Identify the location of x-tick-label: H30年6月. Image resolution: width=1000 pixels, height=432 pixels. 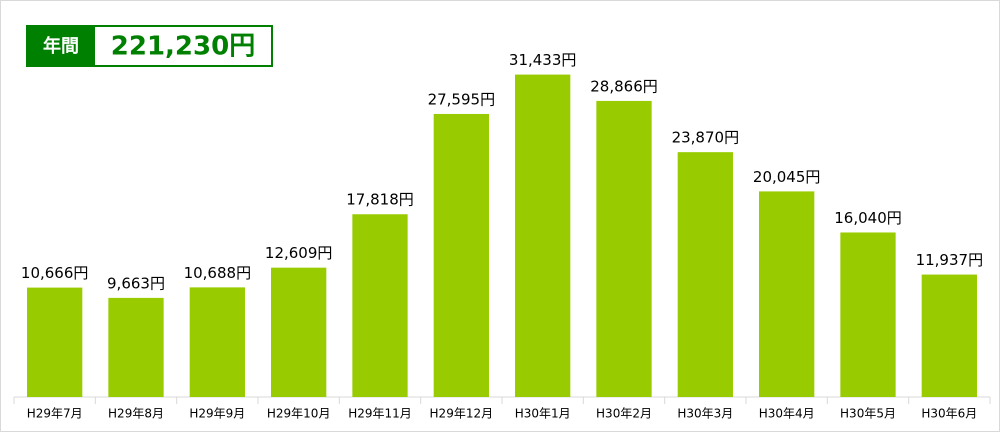
(949, 414).